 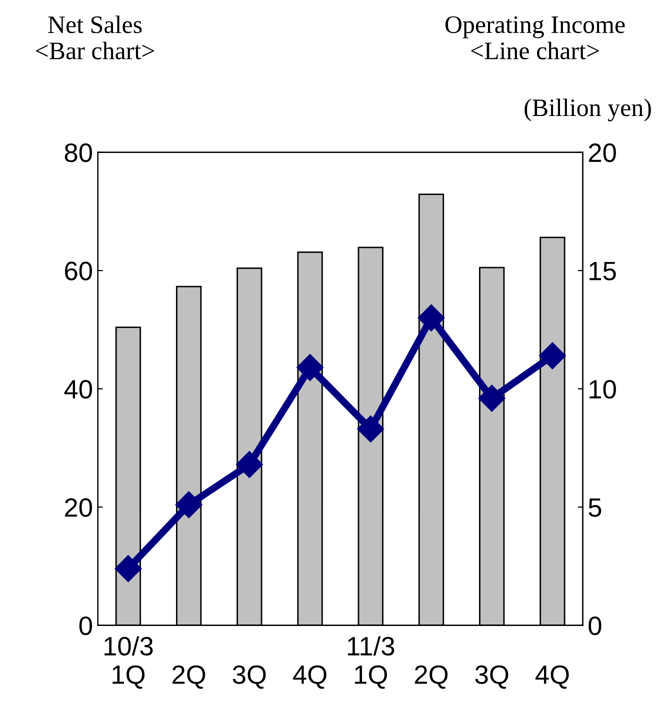 What do you see at coordinates (85, 626) in the screenshot?
I see `y-tick-label: 0` at bounding box center [85, 626].